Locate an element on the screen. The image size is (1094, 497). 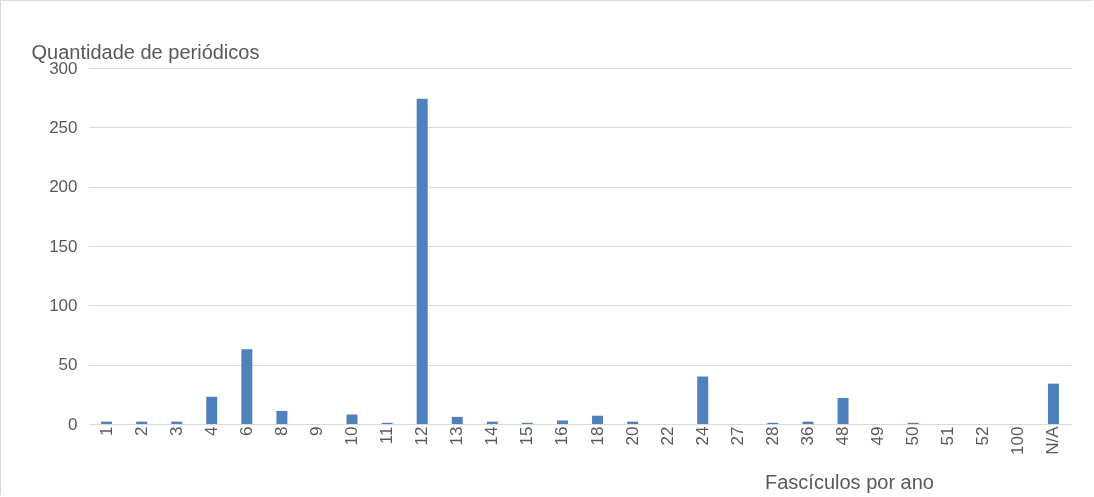
x-tick-label: 10 is located at coordinates (352, 436).